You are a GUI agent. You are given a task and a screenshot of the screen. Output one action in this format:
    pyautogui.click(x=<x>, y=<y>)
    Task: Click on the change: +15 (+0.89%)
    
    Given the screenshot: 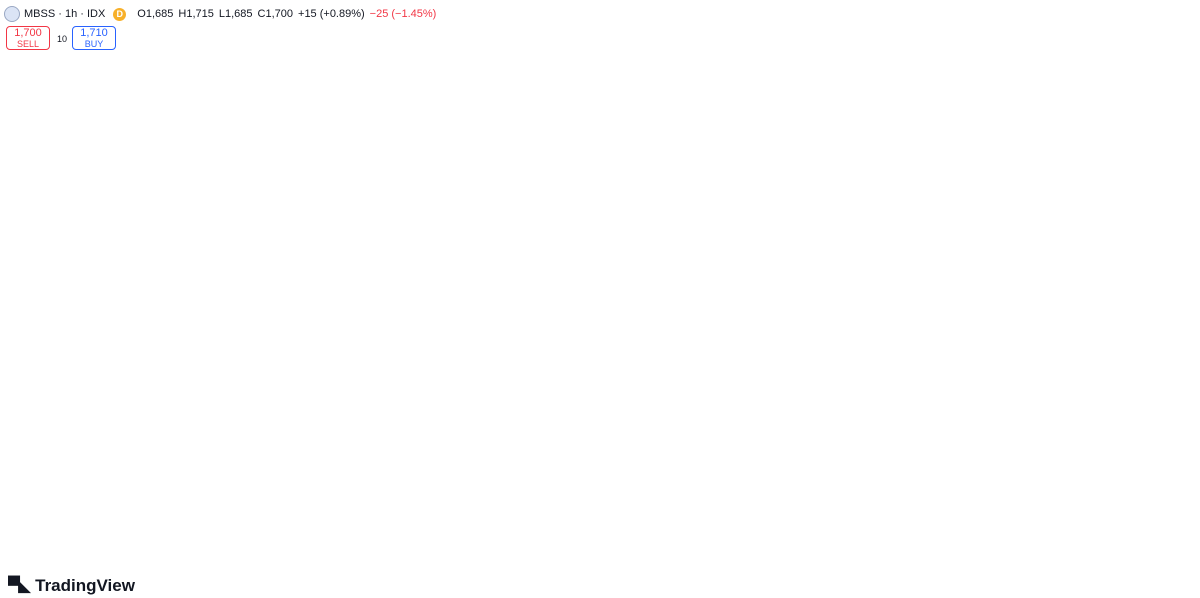 What is the action you would take?
    pyautogui.click(x=331, y=14)
    